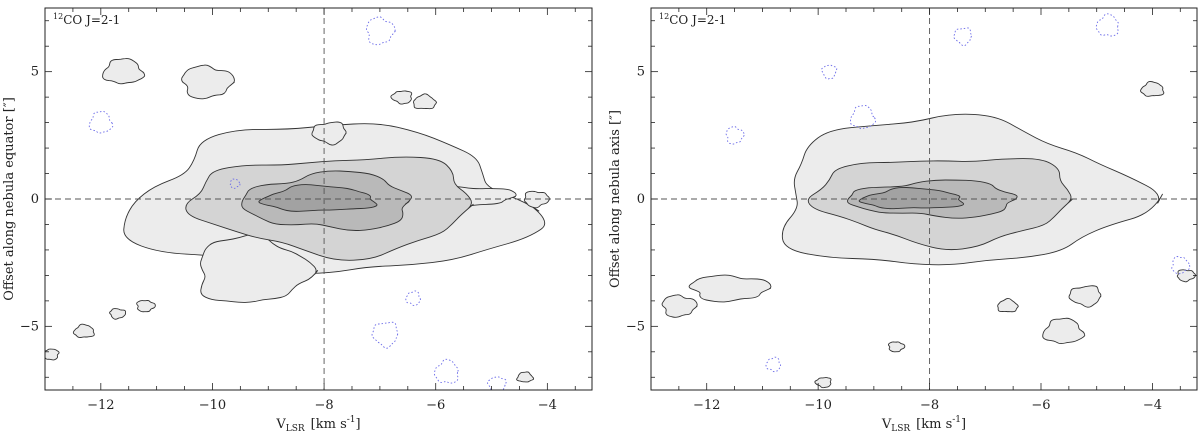 The height and width of the screenshot is (440, 1200). Describe the element at coordinates (615, 199) in the screenshot. I see `y-axis-label: Offset along nebula axis [″]` at that location.